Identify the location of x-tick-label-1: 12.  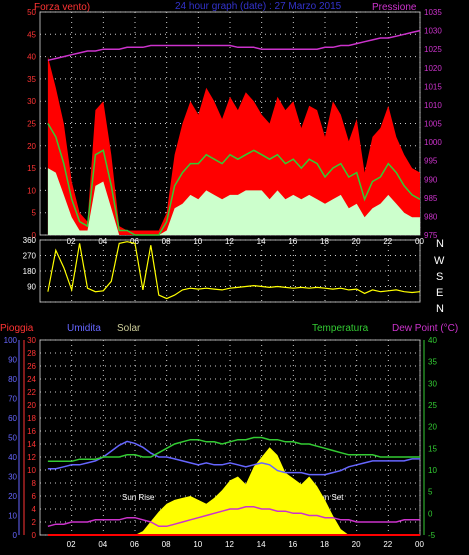
(229, 241).